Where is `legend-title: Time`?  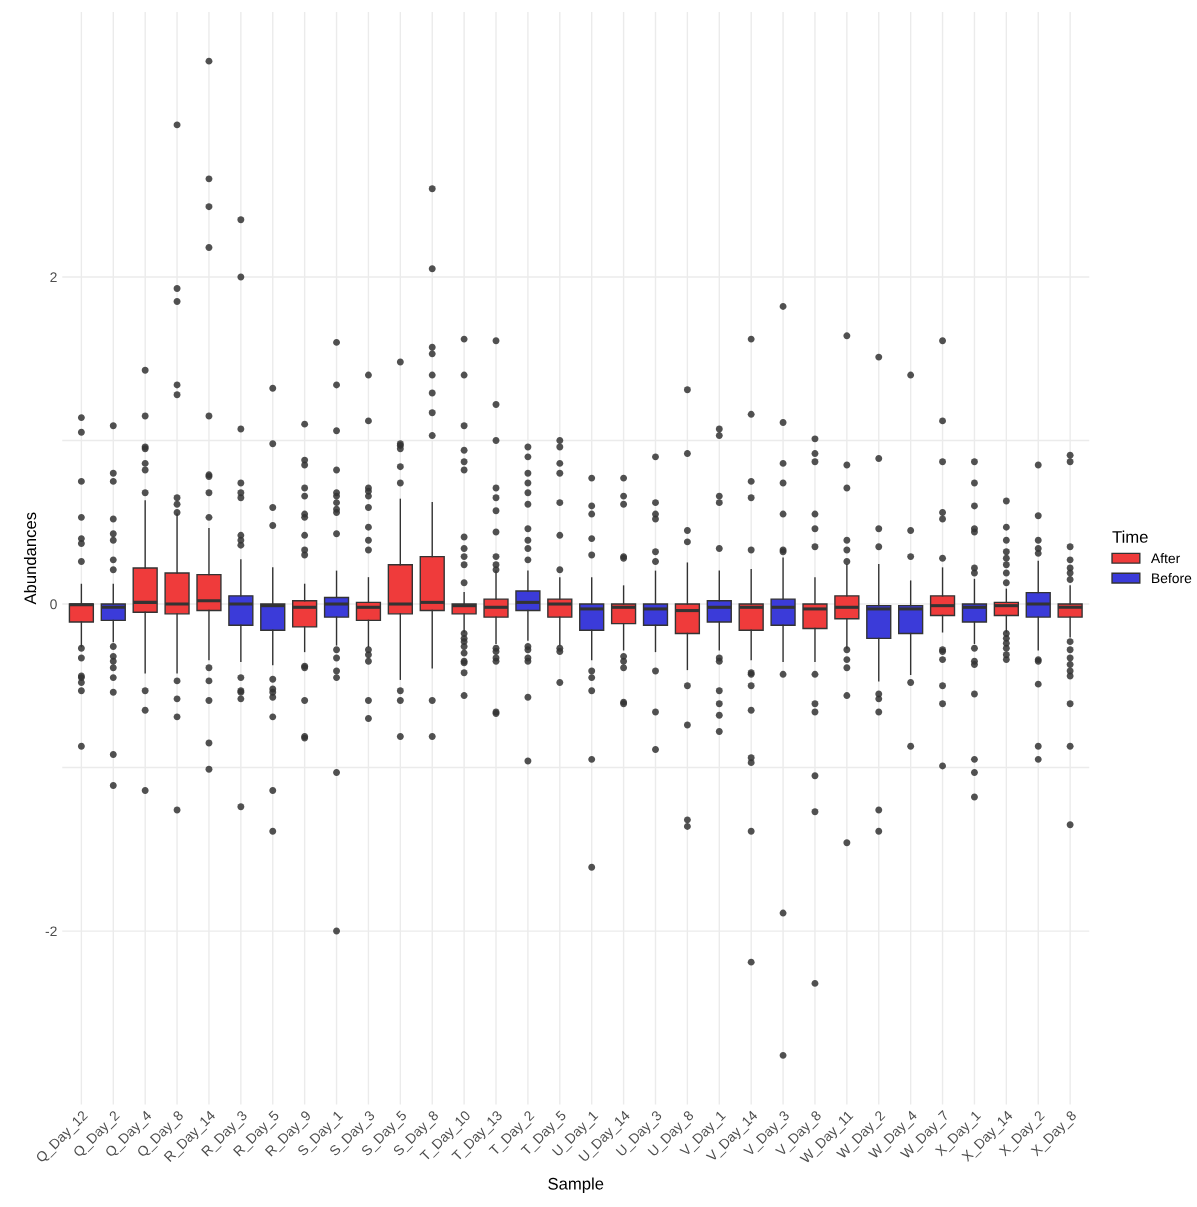
legend-title: Time is located at coordinates (1130, 536).